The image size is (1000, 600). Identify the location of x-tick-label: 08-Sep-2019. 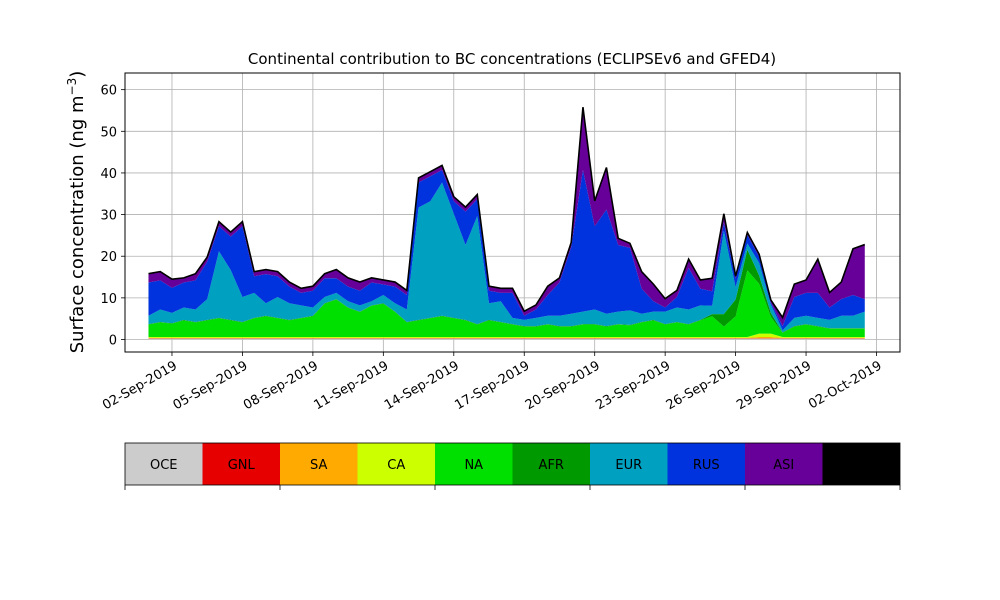
(281, 385).